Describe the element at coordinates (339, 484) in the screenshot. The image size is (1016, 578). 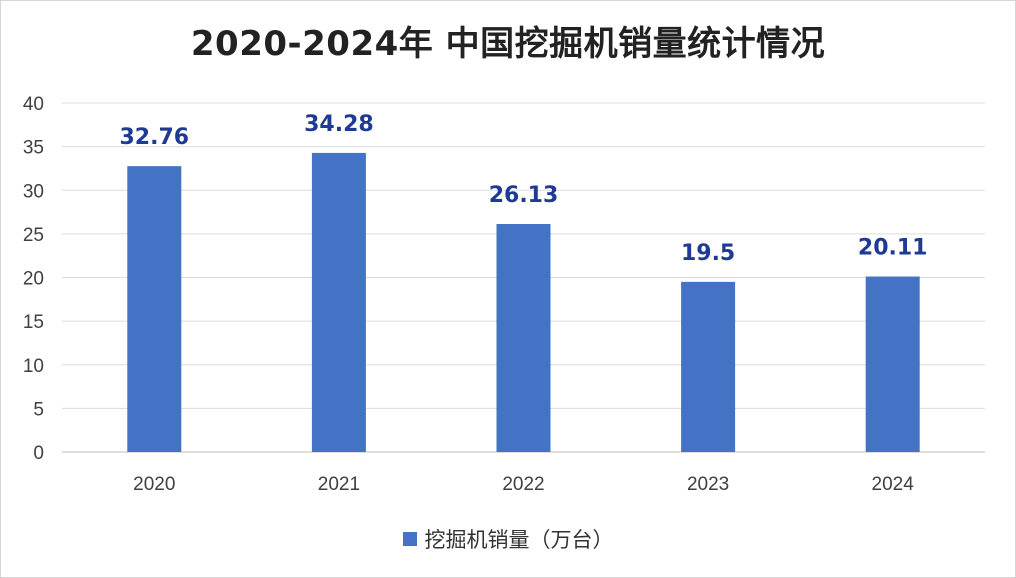
I see `x-tick-label-2021: 2021` at that location.